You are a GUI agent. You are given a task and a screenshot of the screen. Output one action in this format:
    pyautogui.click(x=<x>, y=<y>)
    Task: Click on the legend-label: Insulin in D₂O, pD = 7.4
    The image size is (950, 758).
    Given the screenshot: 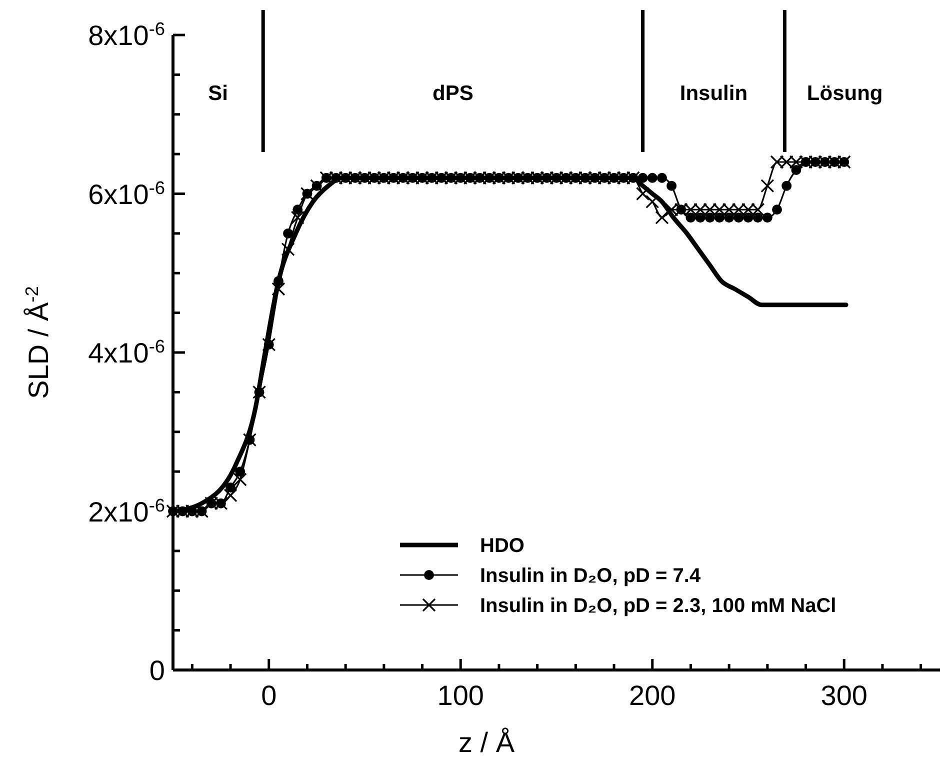 What is the action you would take?
    pyautogui.click(x=591, y=576)
    